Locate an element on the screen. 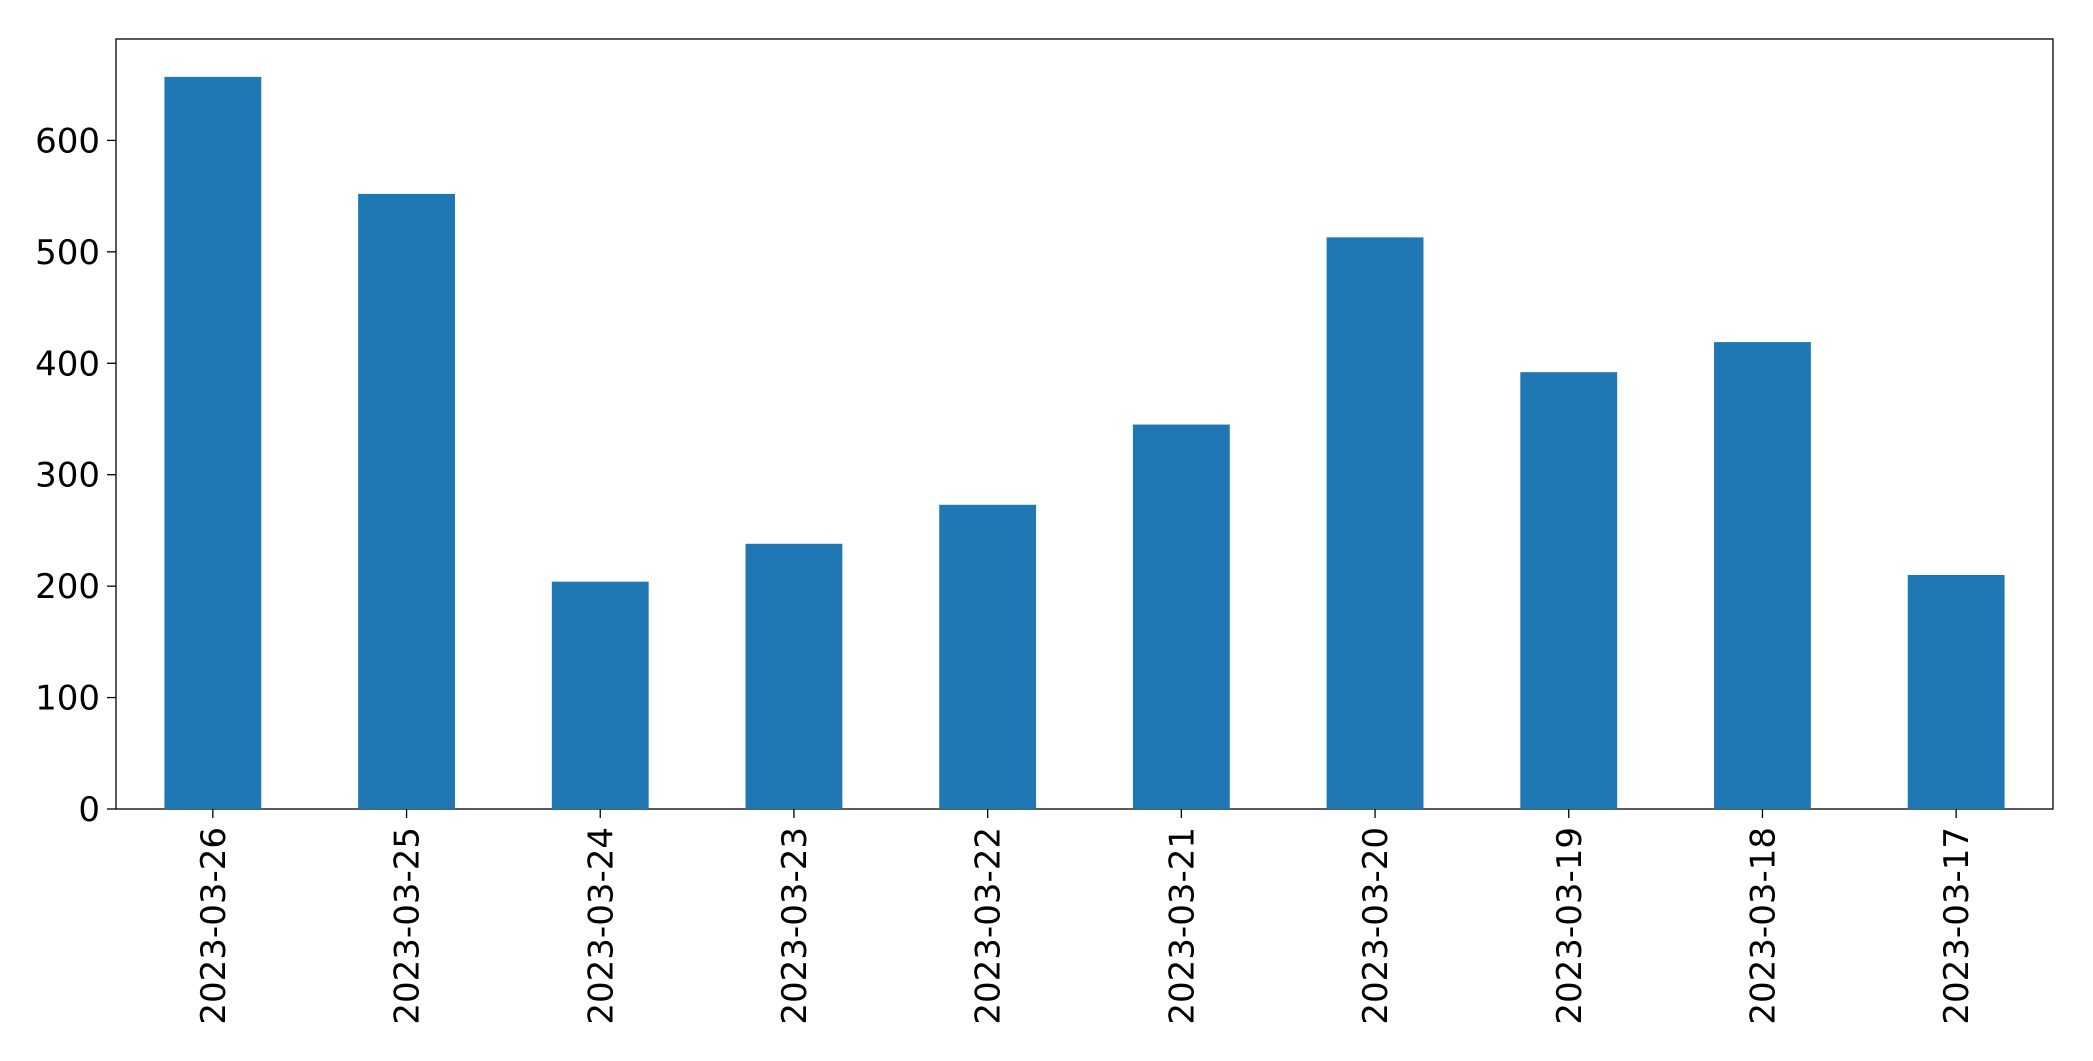  y-tick-label: 600 is located at coordinates (67, 141).